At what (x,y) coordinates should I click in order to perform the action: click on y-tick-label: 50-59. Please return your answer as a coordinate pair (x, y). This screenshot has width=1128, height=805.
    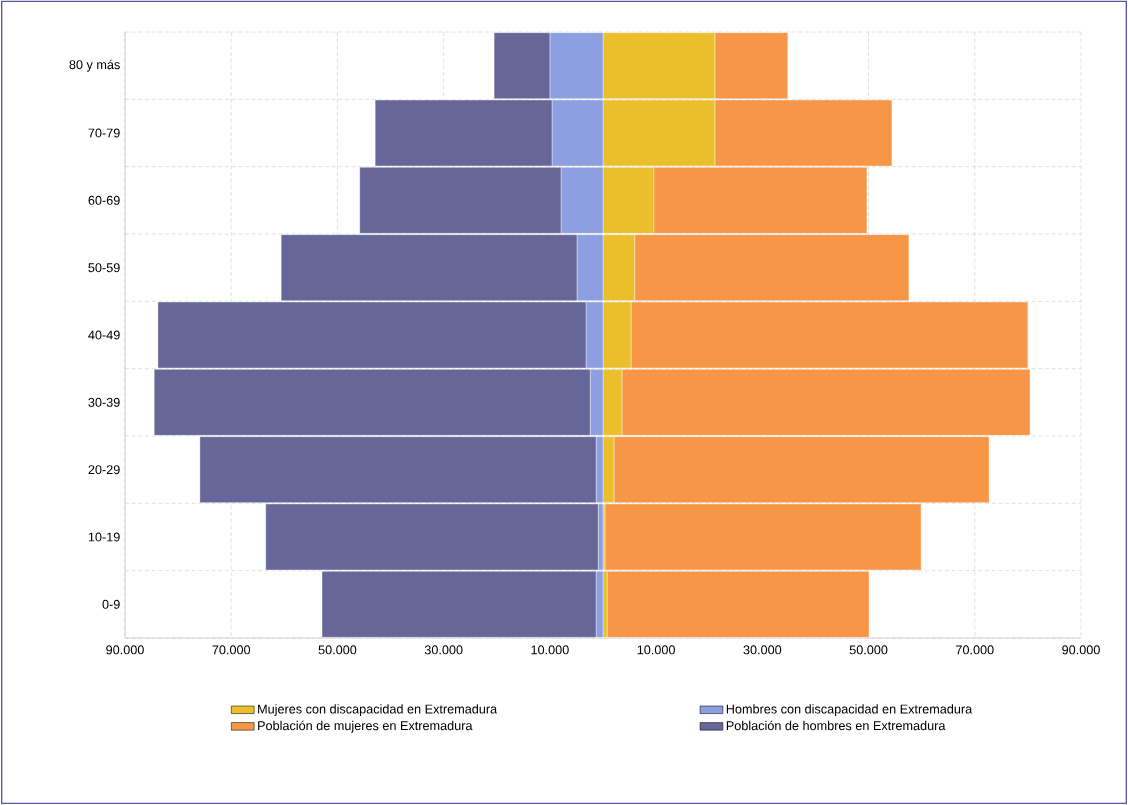
    Looking at the image, I should click on (104, 268).